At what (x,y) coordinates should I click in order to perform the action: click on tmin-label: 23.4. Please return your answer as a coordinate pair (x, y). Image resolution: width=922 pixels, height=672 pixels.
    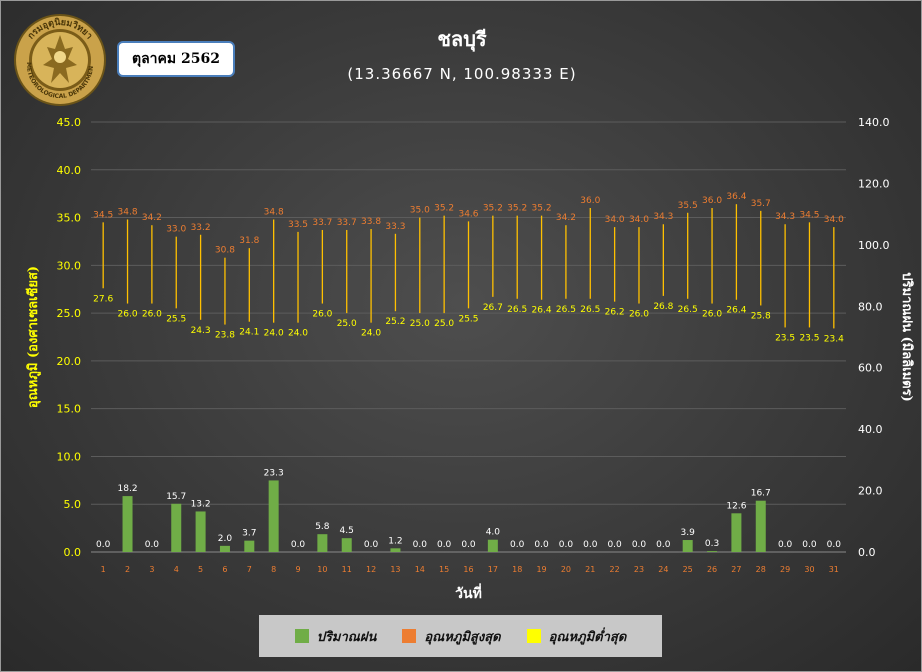
    Looking at the image, I should click on (834, 339).